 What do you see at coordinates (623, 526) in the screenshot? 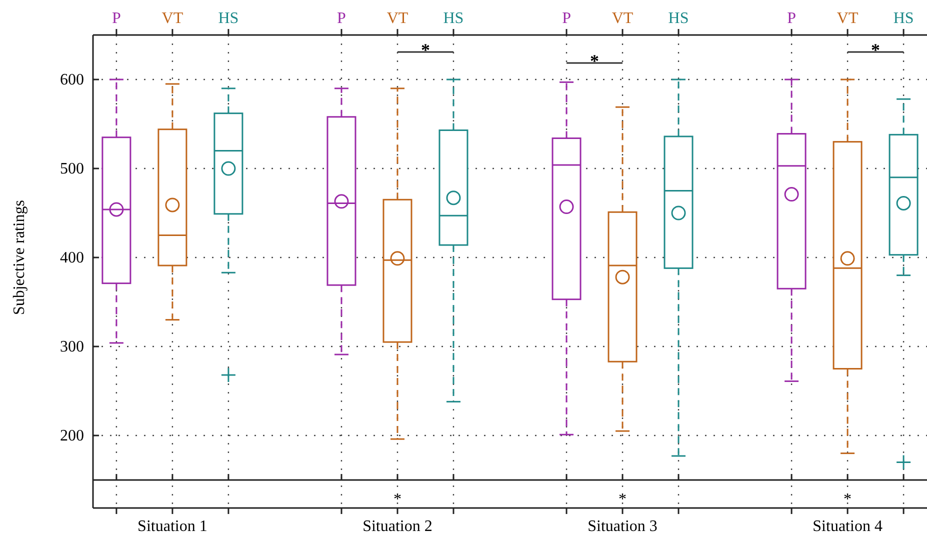
I see `x-tick-label: Situation 3` at bounding box center [623, 526].